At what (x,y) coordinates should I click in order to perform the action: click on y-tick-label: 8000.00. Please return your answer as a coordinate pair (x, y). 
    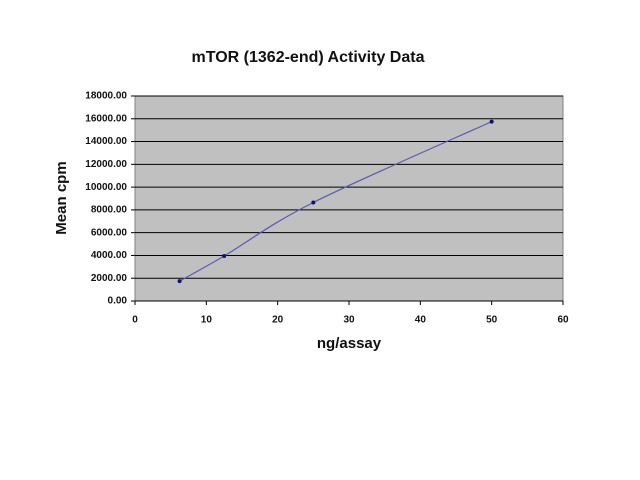
    Looking at the image, I should click on (109, 210).